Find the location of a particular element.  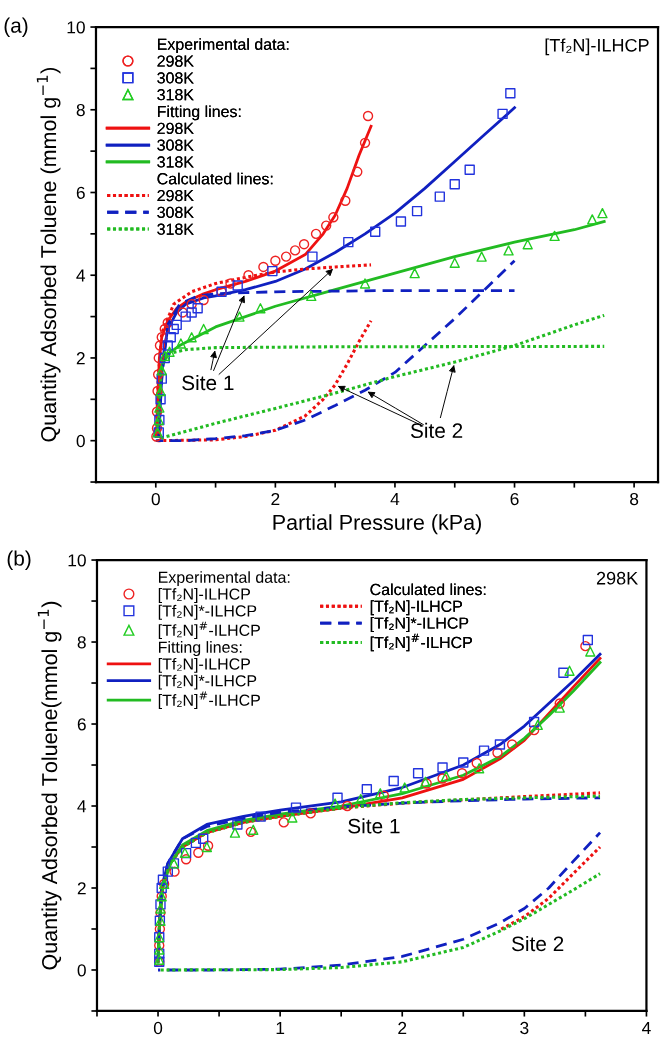

y-axis-title: Quantity Adsorbed Toluene(mmol g$^{−1}$) is located at coordinates (49, 785).